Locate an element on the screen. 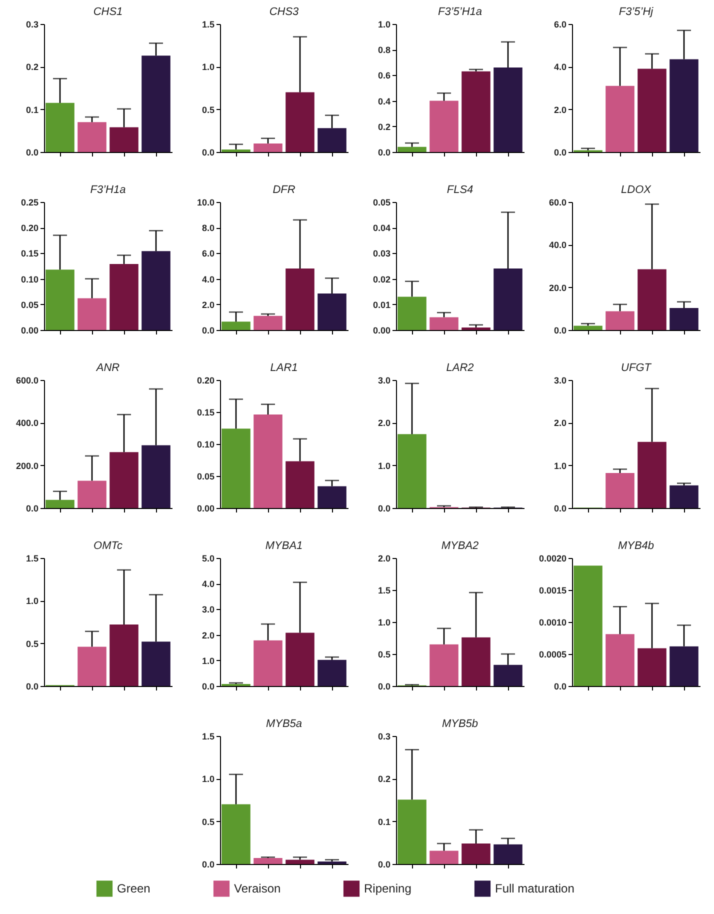 Image resolution: width=714 pixels, height=914 pixels. y-tick-label: 0.25 is located at coordinates (29, 203).